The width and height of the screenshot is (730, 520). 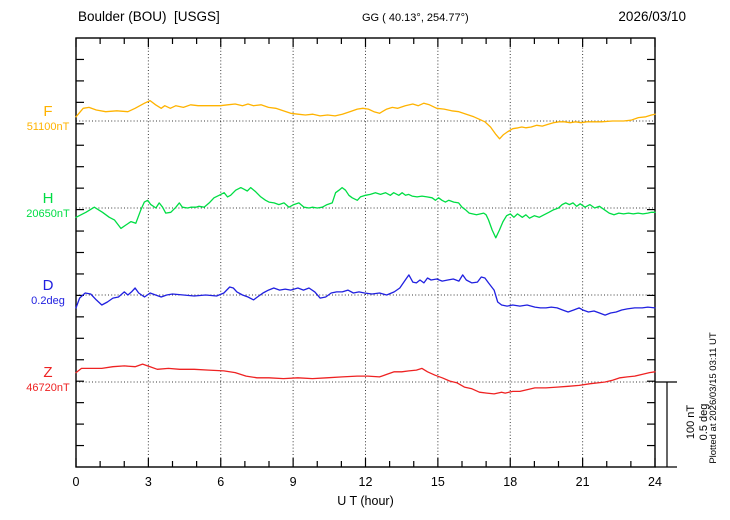 I want to click on component-label-Z: Z 46720nT, so click(x=48, y=379).